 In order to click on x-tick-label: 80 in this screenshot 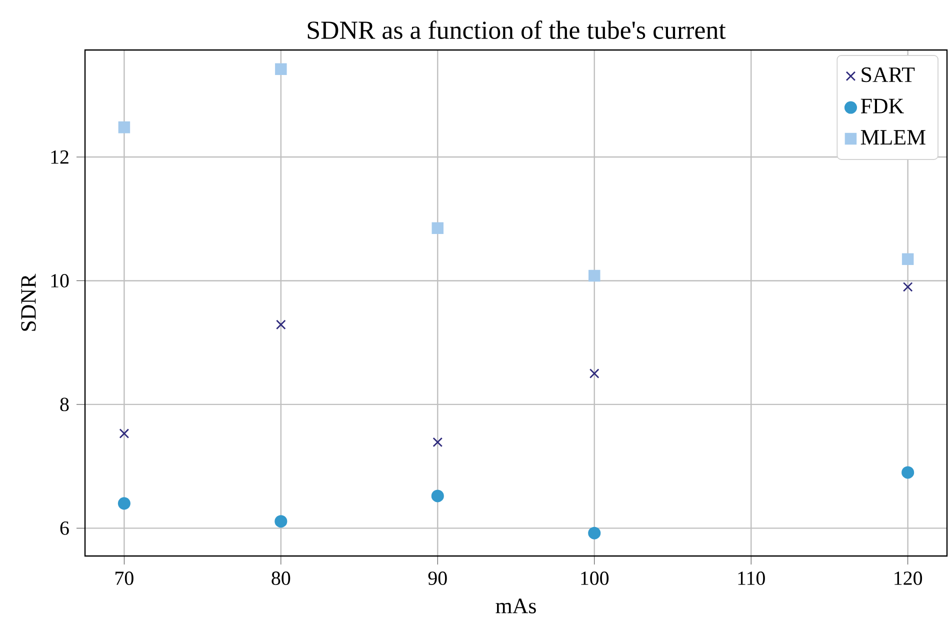, I will do `click(281, 578)`.